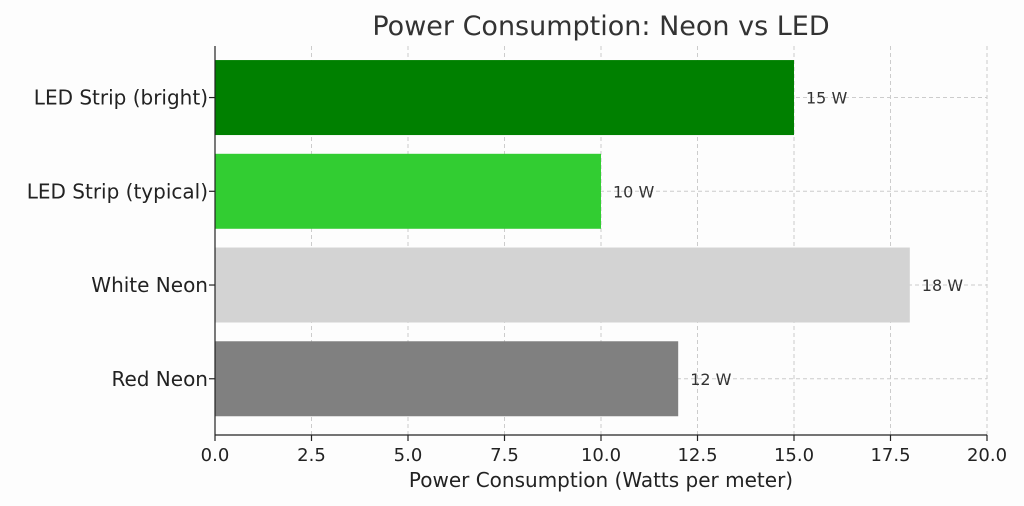 The height and width of the screenshot is (506, 1024). I want to click on chart-title: Power Consumption: Neon vs LED, so click(600, 26).